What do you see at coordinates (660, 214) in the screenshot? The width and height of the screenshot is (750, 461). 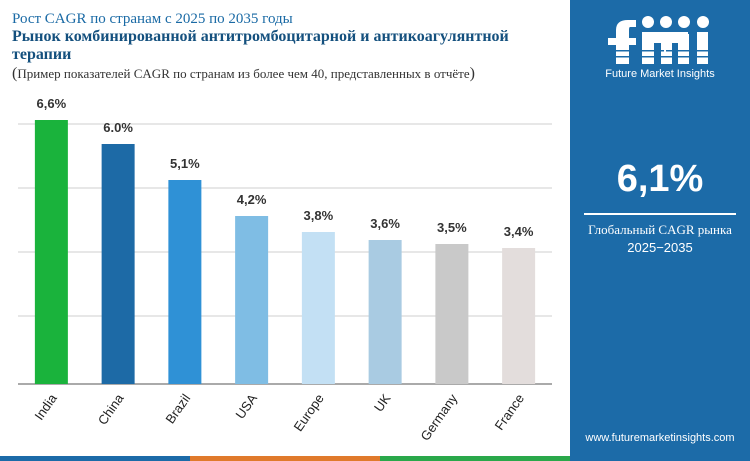 I see `divider` at bounding box center [660, 214].